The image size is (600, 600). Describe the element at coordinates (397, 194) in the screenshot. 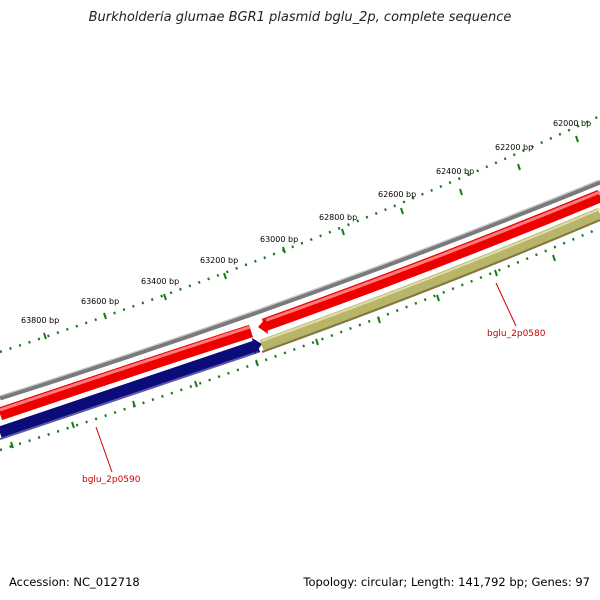

I see `tick-label: 62600 bp` at that location.